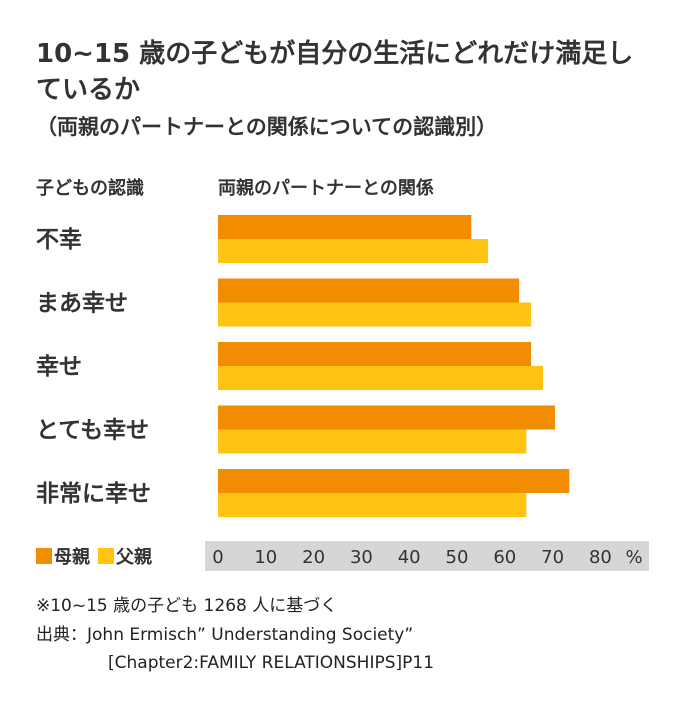  Describe the element at coordinates (134, 557) in the screenshot. I see `legend-label-father: 父親` at that location.